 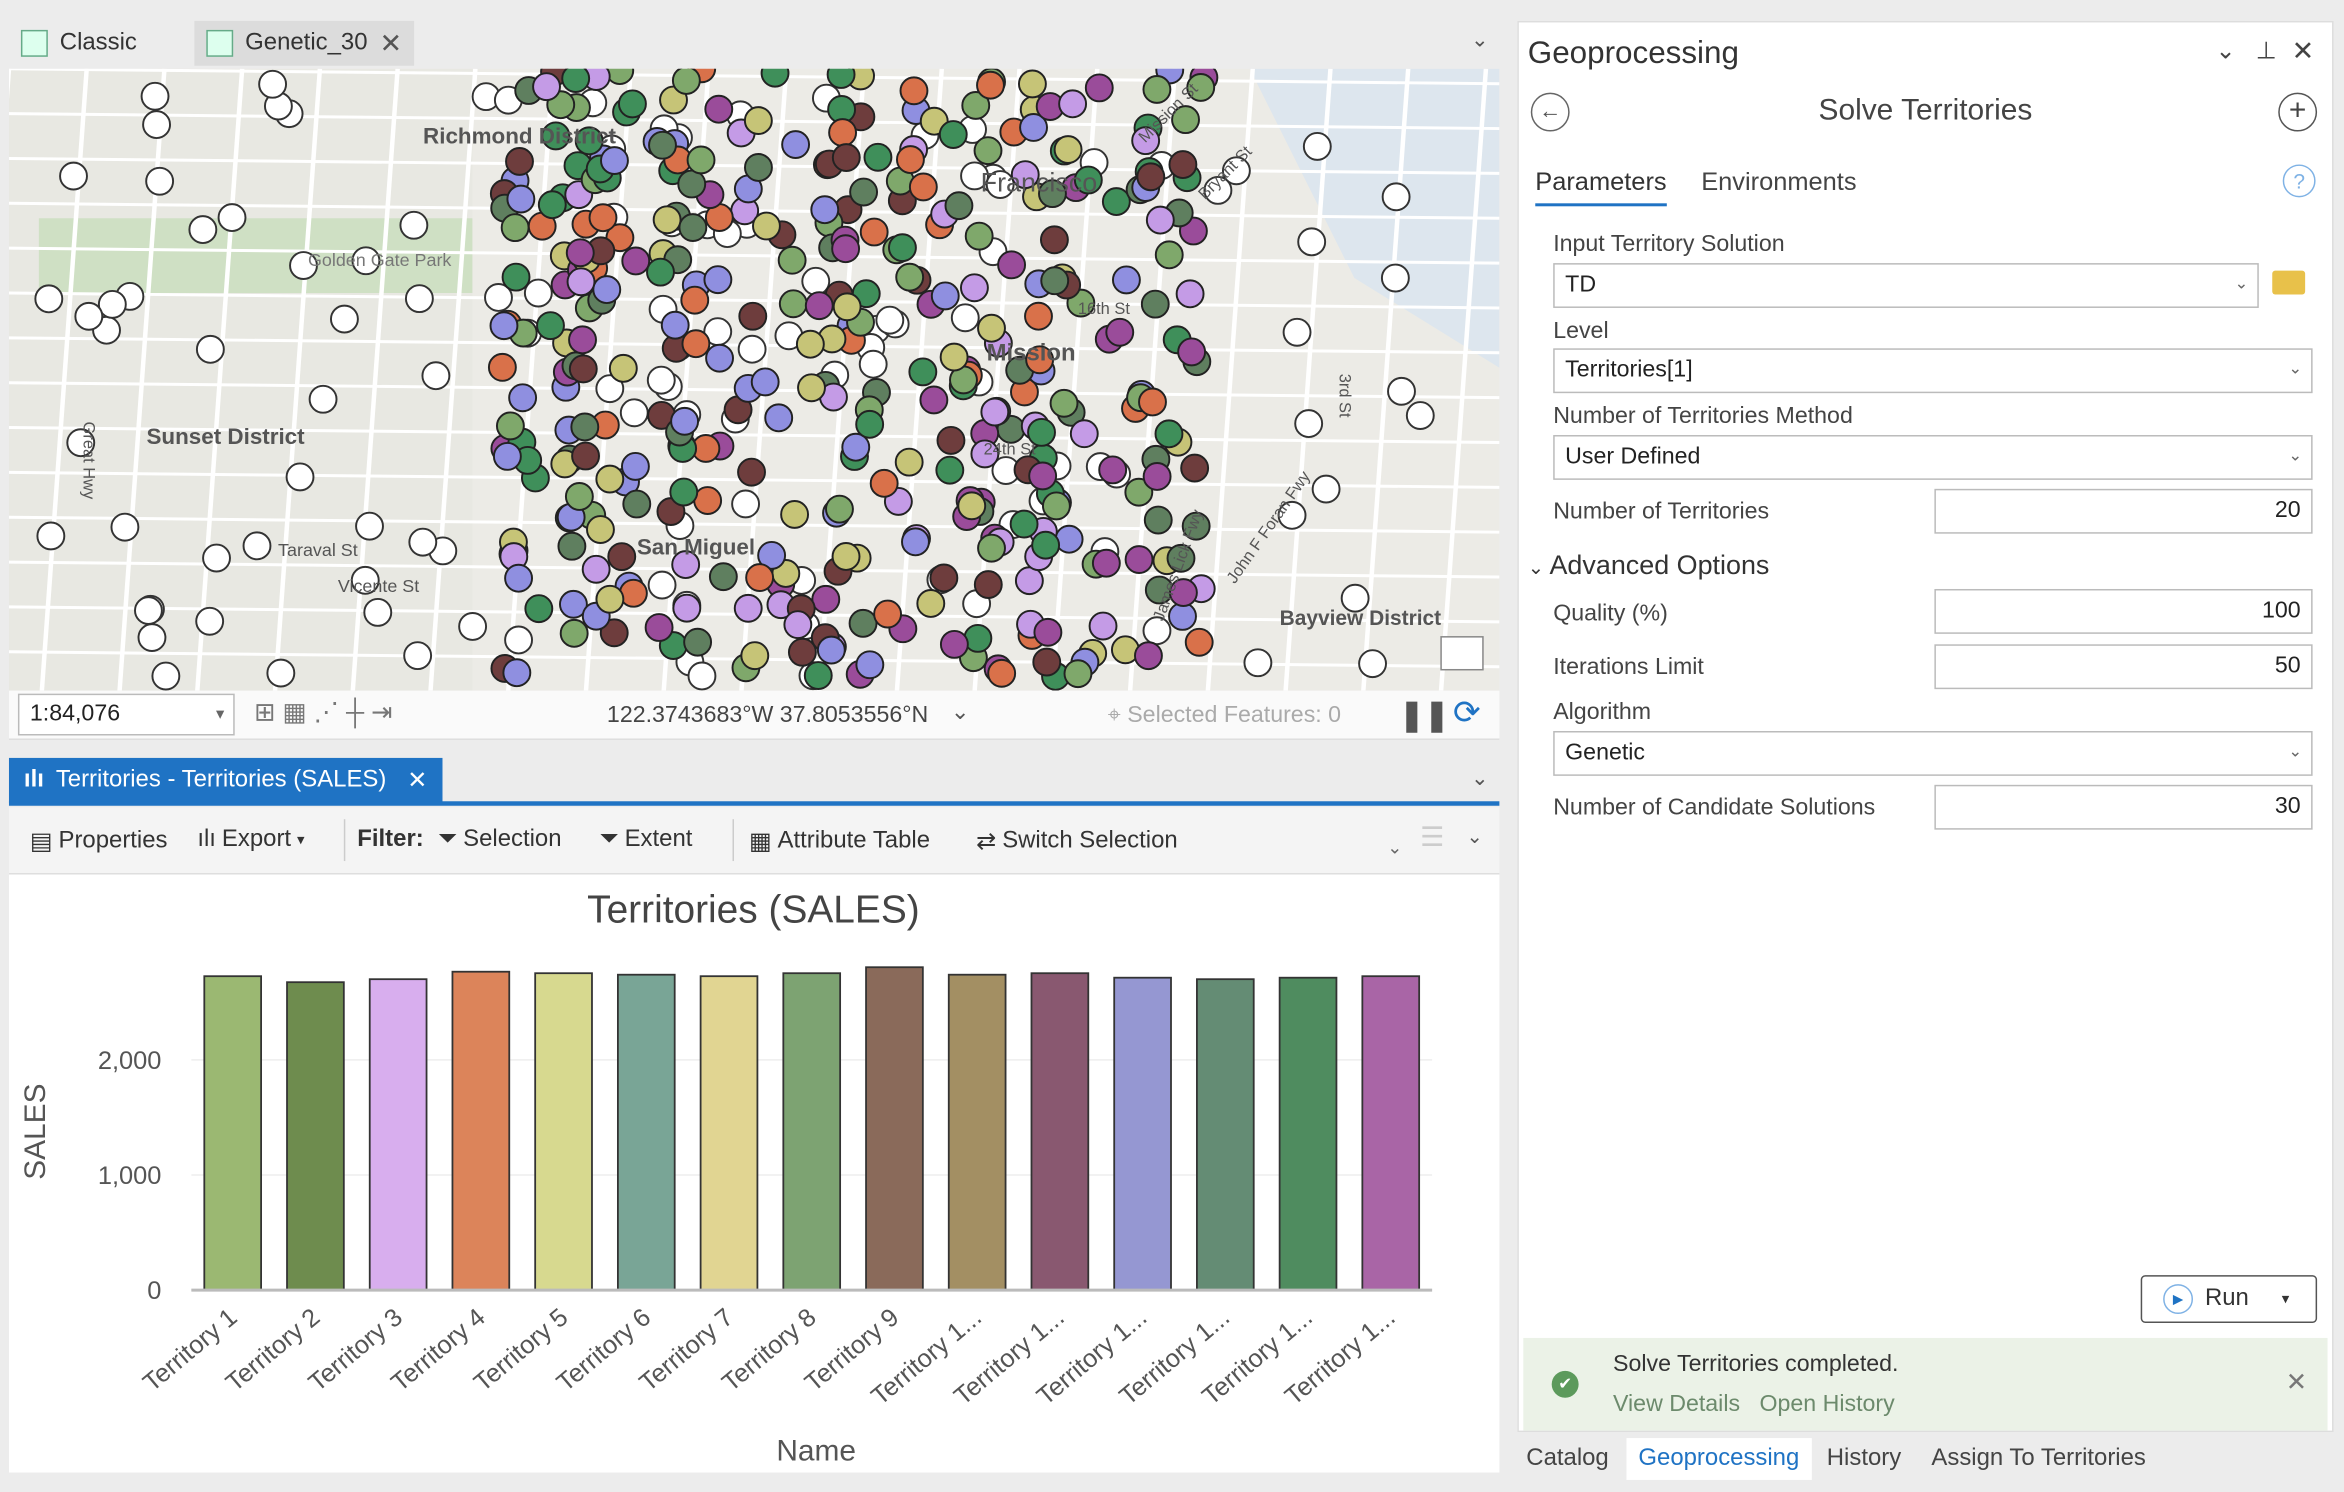 I want to click on tab-history: History, so click(x=1864, y=1458).